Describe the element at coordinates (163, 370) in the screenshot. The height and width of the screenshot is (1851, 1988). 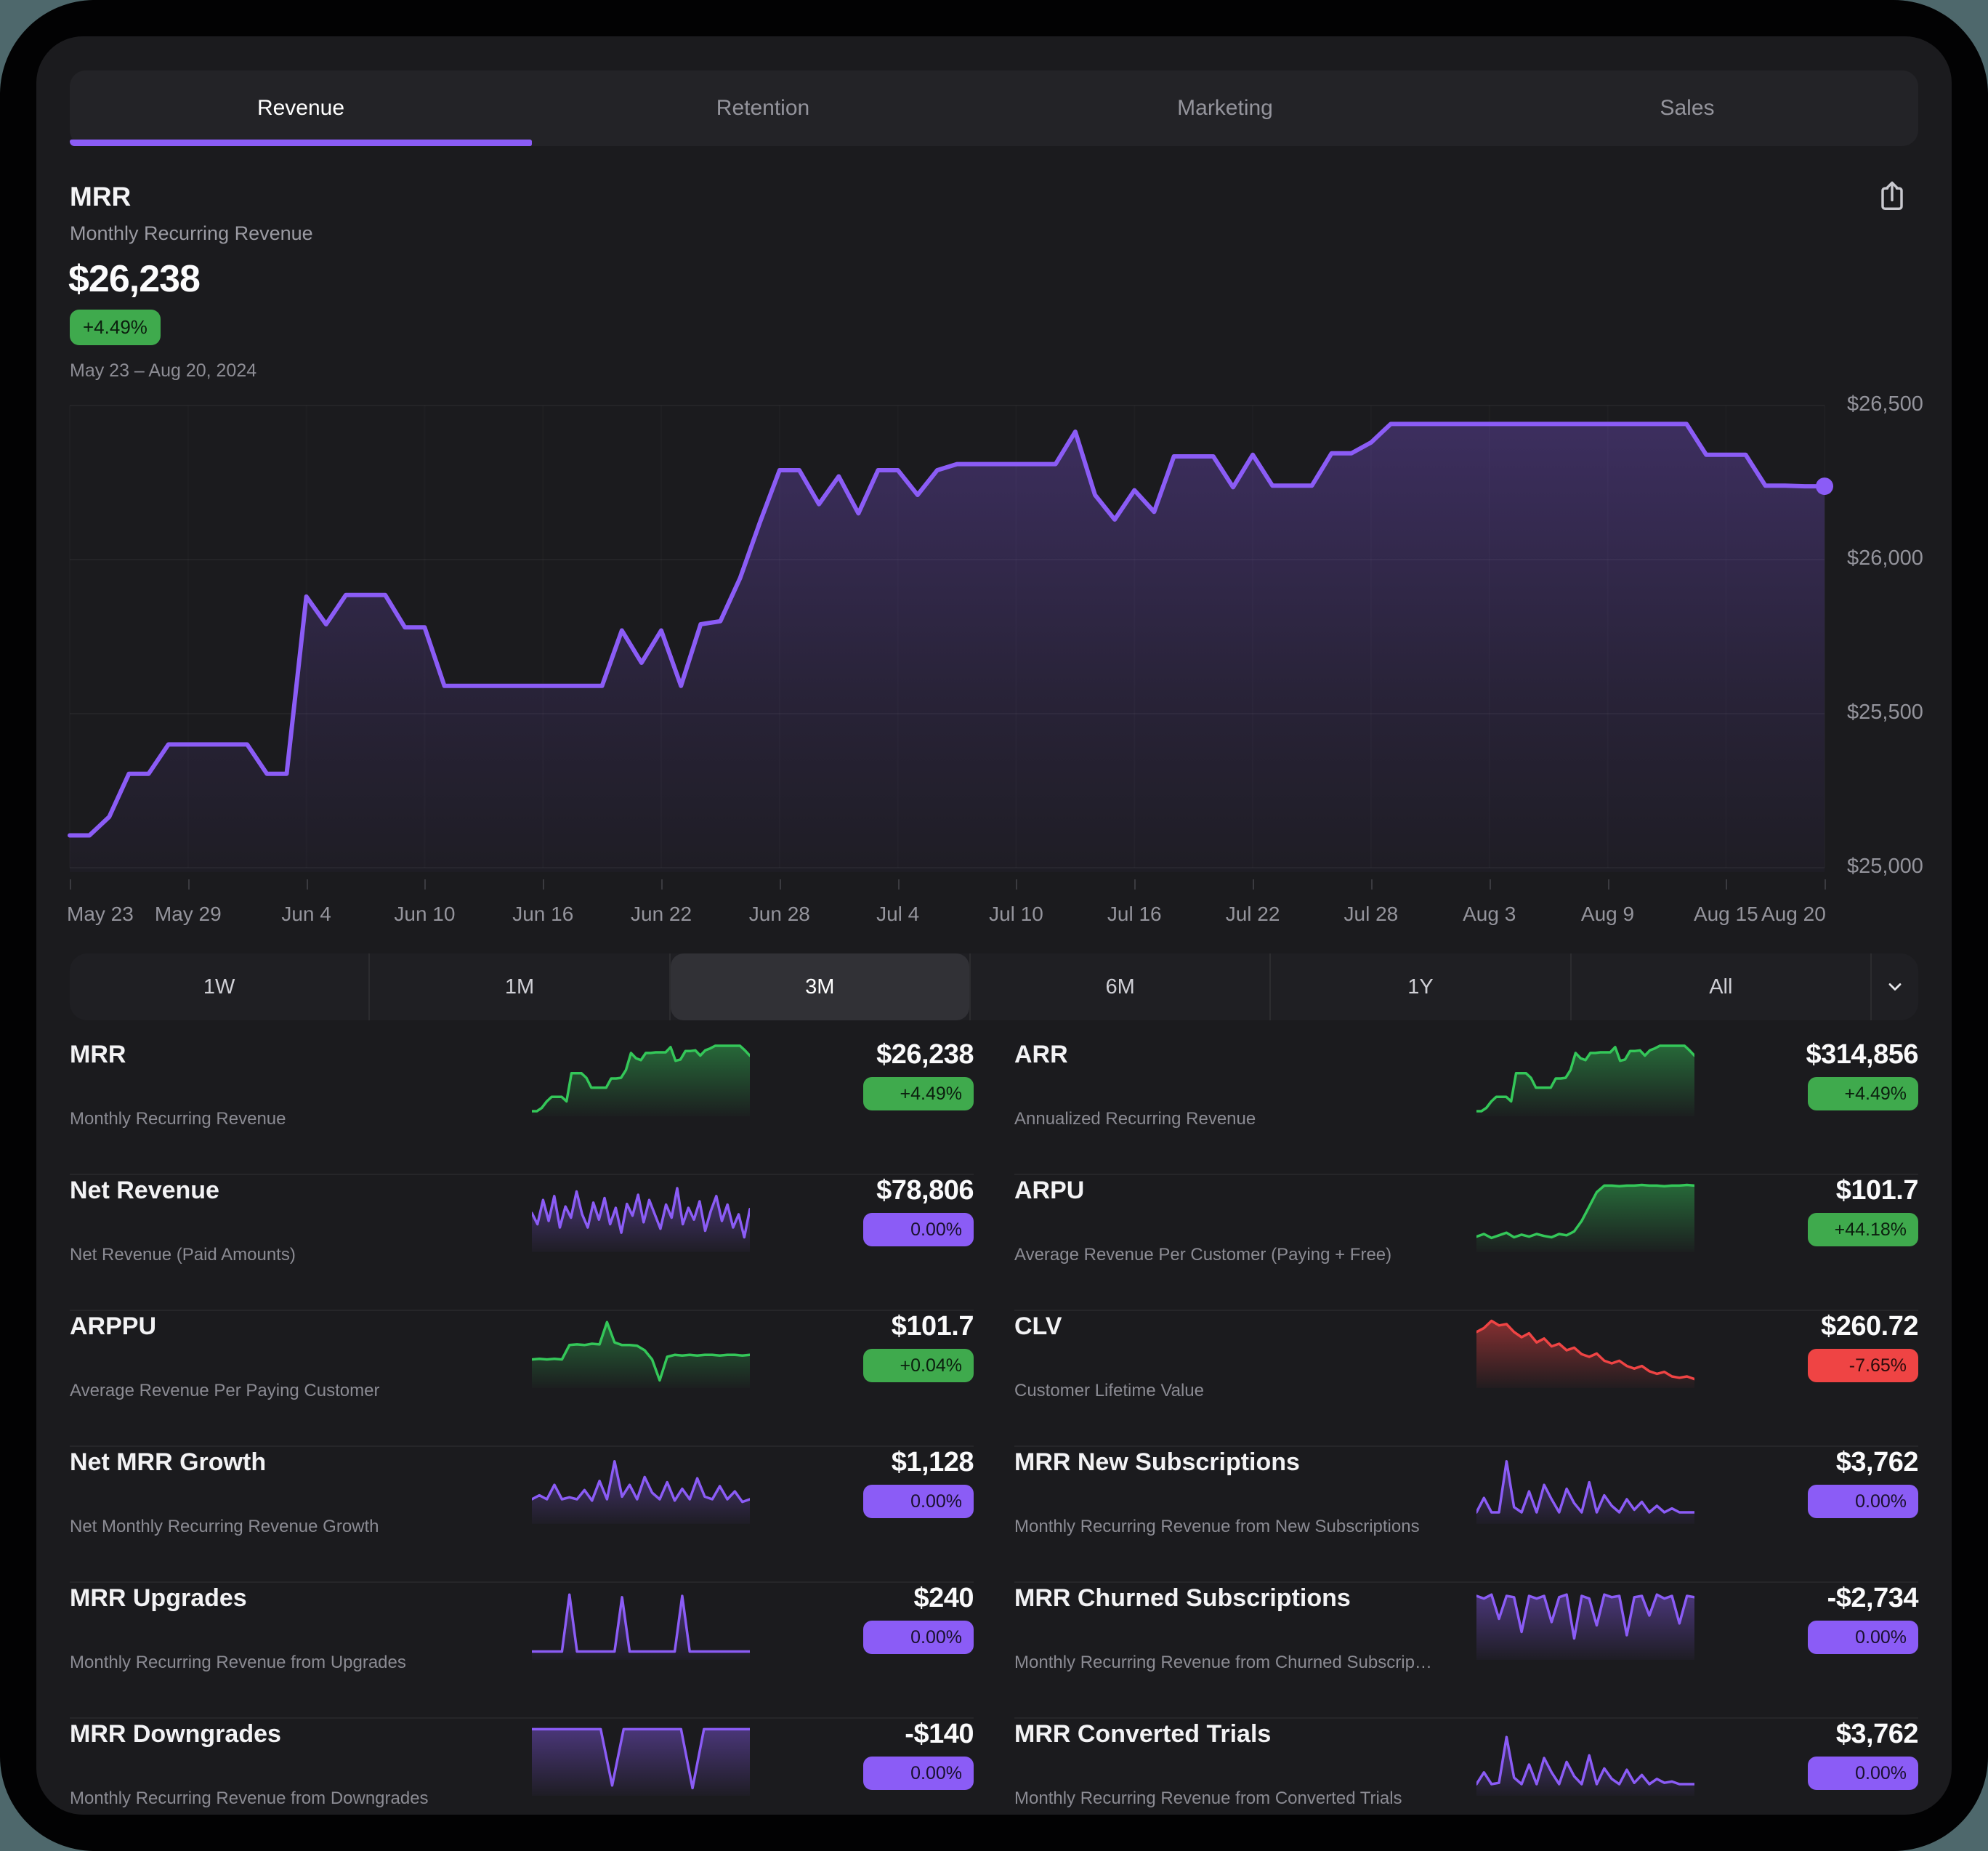
I see `date-range: May 23 – Aug 20, 2024` at that location.